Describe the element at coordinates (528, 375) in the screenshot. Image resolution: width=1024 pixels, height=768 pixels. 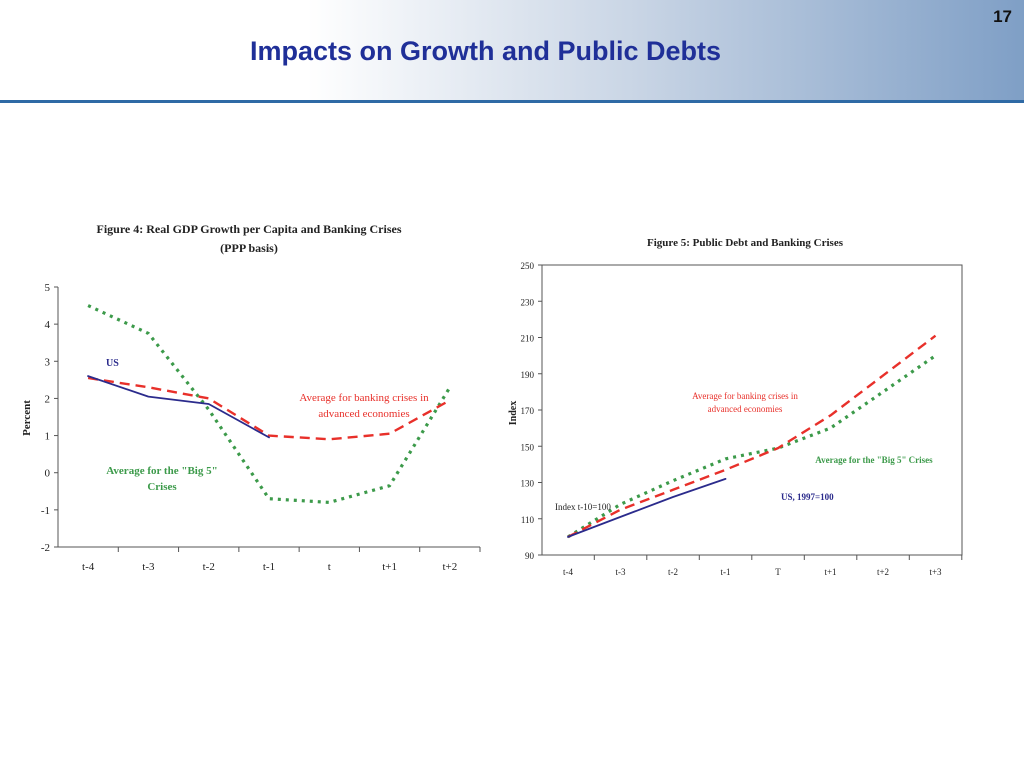
I see `fig5-ytick-label: 190` at that location.